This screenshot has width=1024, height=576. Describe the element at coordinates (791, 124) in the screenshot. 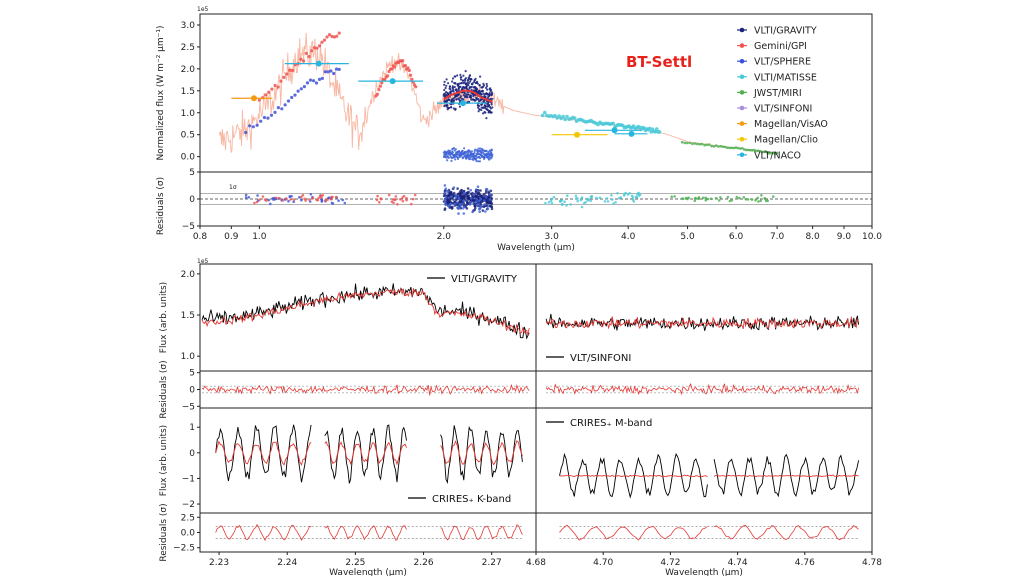

I see `legend-label: Magellan/VisAO` at that location.